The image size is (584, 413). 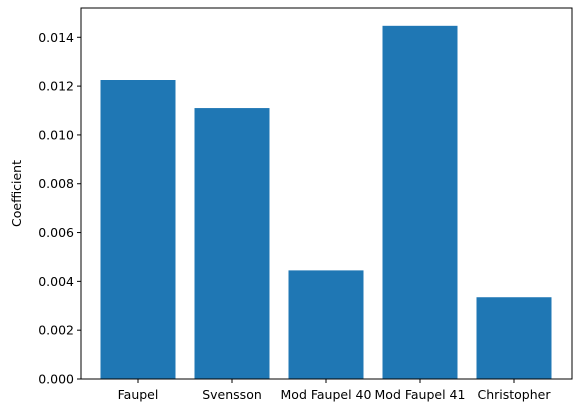 What do you see at coordinates (56, 134) in the screenshot?
I see `y-tick-label: 0.010` at bounding box center [56, 134].